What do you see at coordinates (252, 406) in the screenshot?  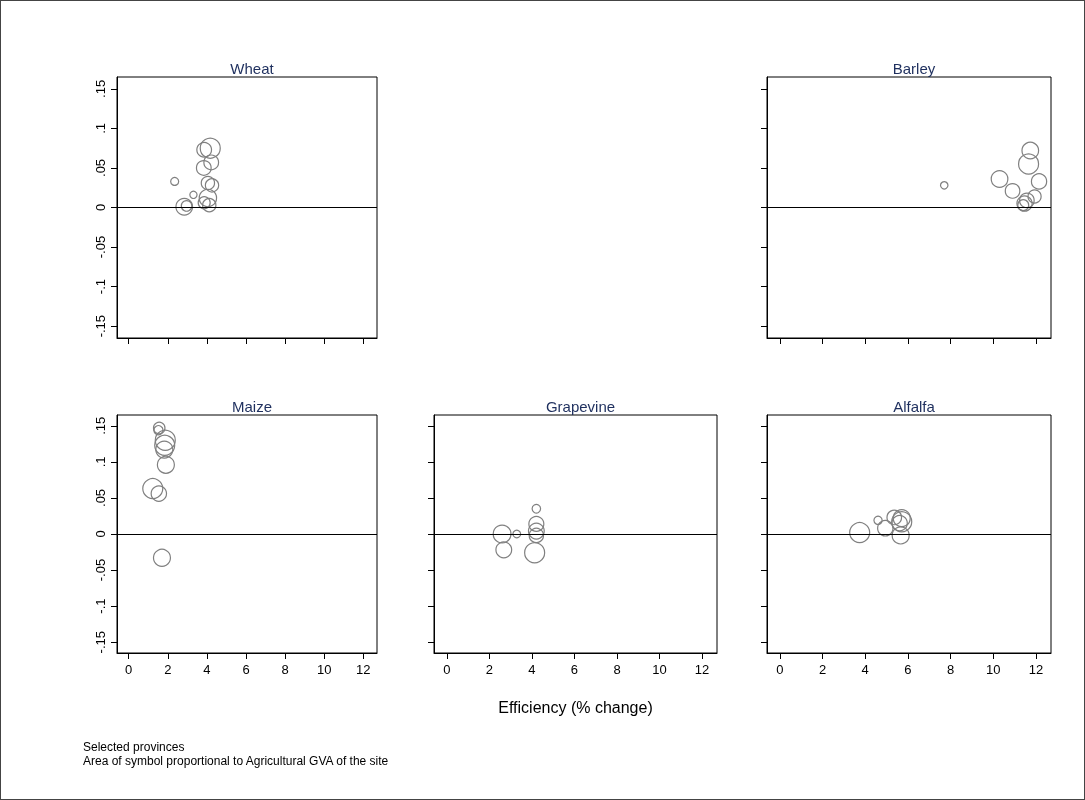 I see `chart-title: Maize` at bounding box center [252, 406].